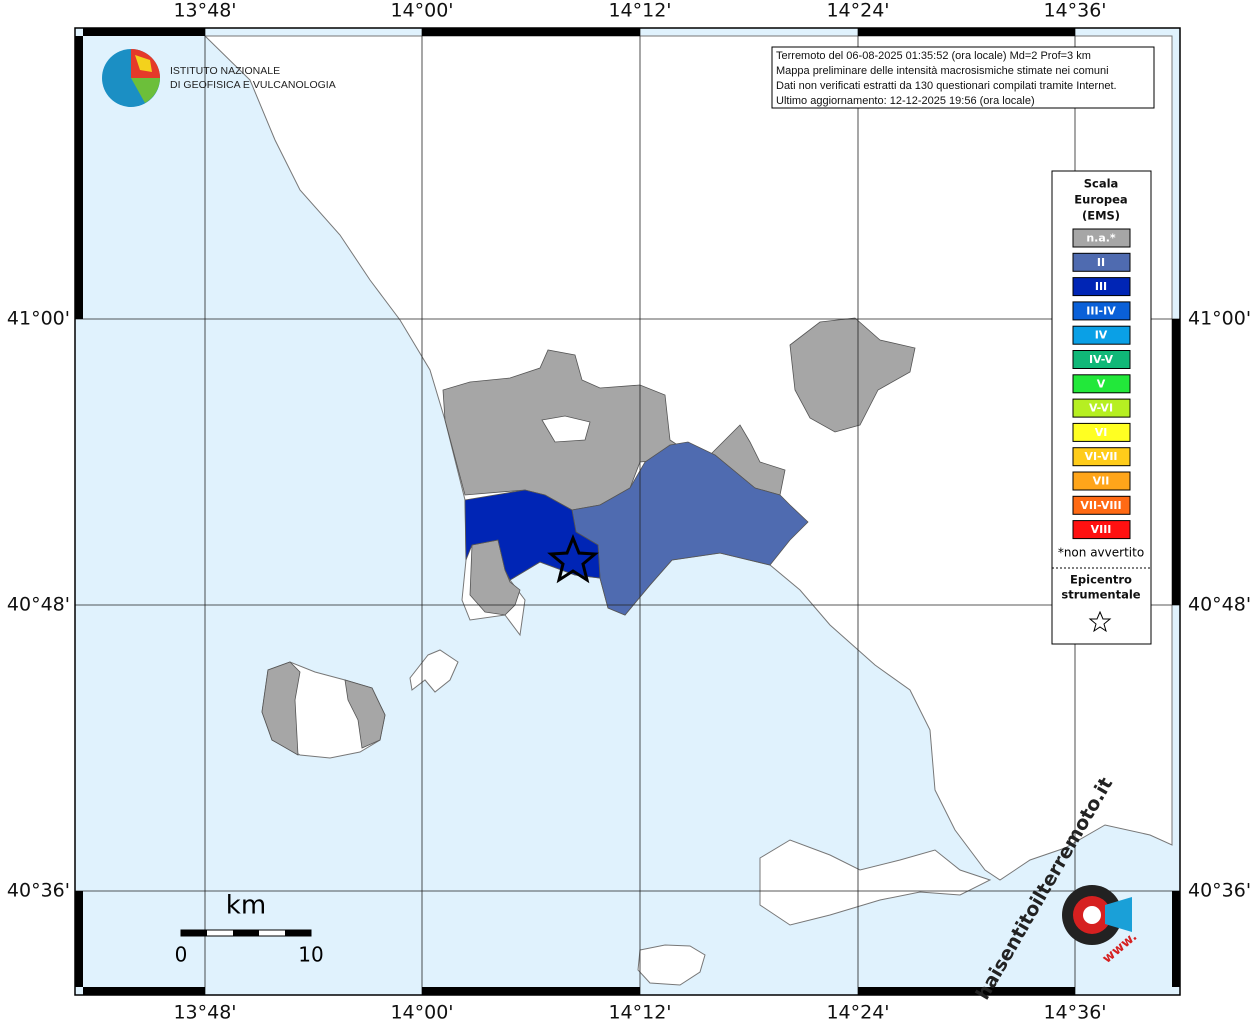 This screenshot has height=1028, width=1254. What do you see at coordinates (246, 906) in the screenshot?
I see `scale-unit: km` at bounding box center [246, 906].